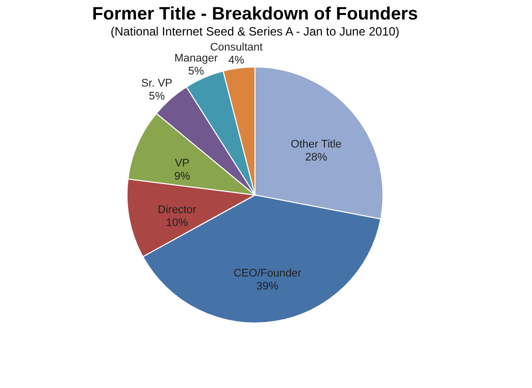  What do you see at coordinates (255, 31) in the screenshot?
I see `chart-subtitle: (National Internet Seed & Series A - Jan to June 2010)` at bounding box center [255, 31].